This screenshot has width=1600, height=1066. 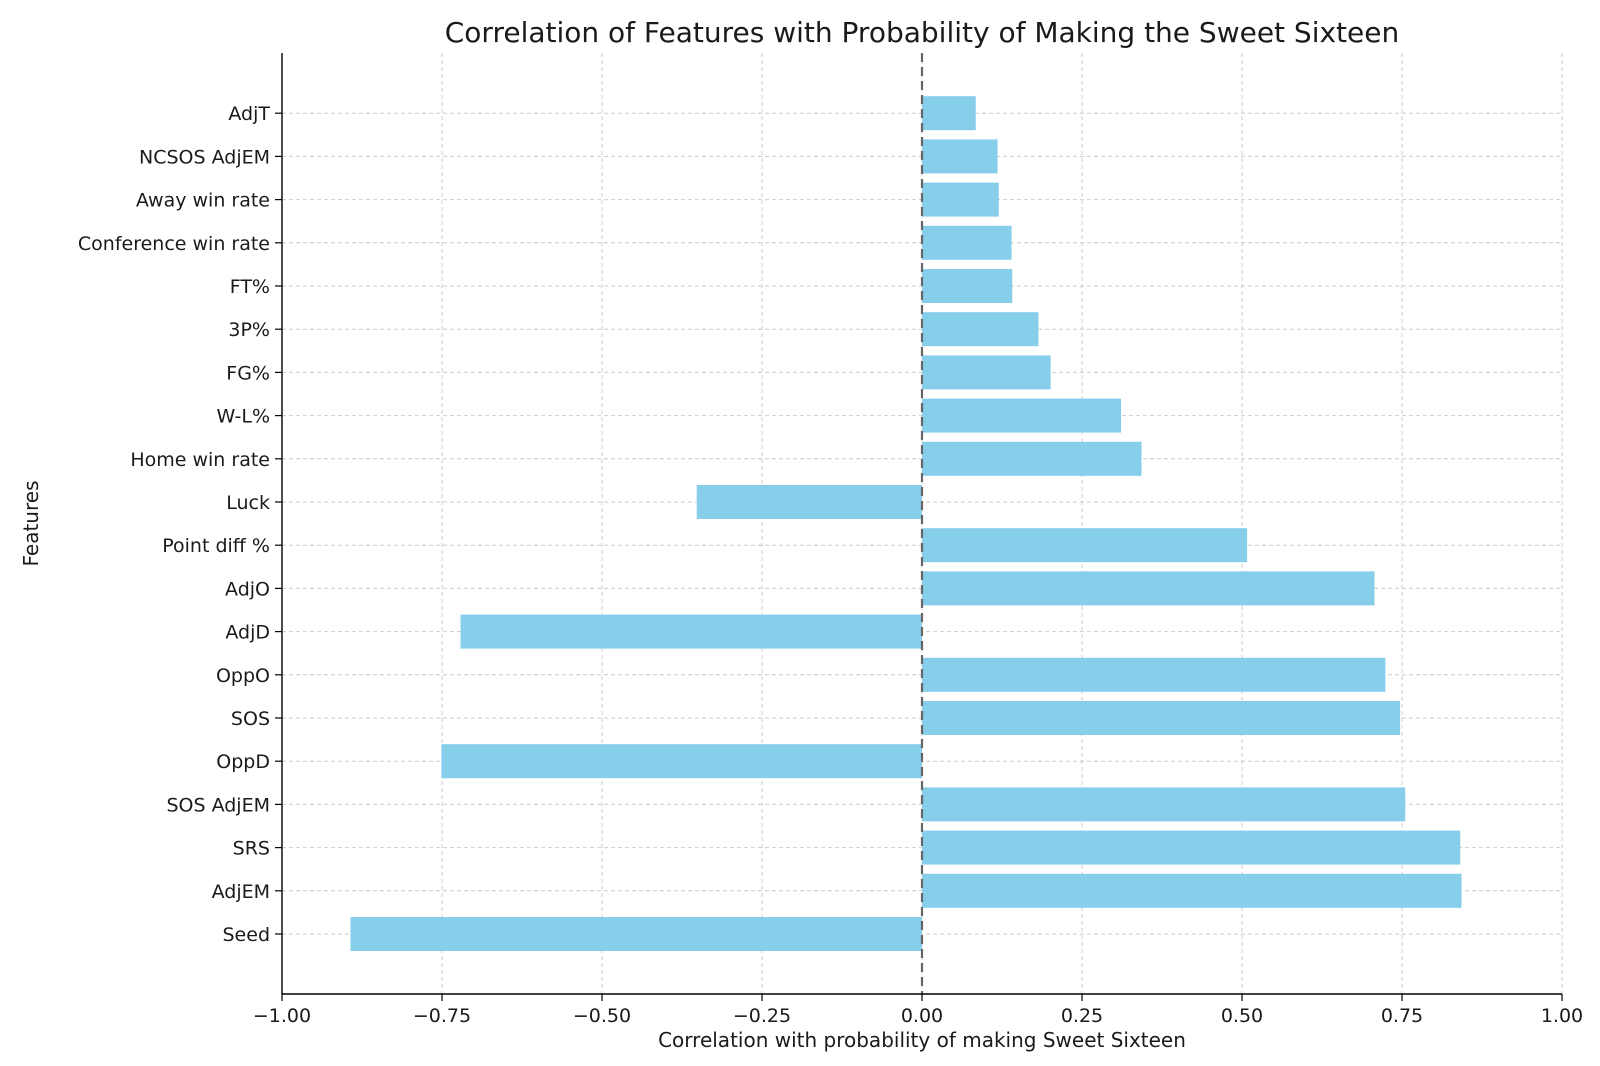 I want to click on y-tick-label: SRS, so click(x=251, y=849).